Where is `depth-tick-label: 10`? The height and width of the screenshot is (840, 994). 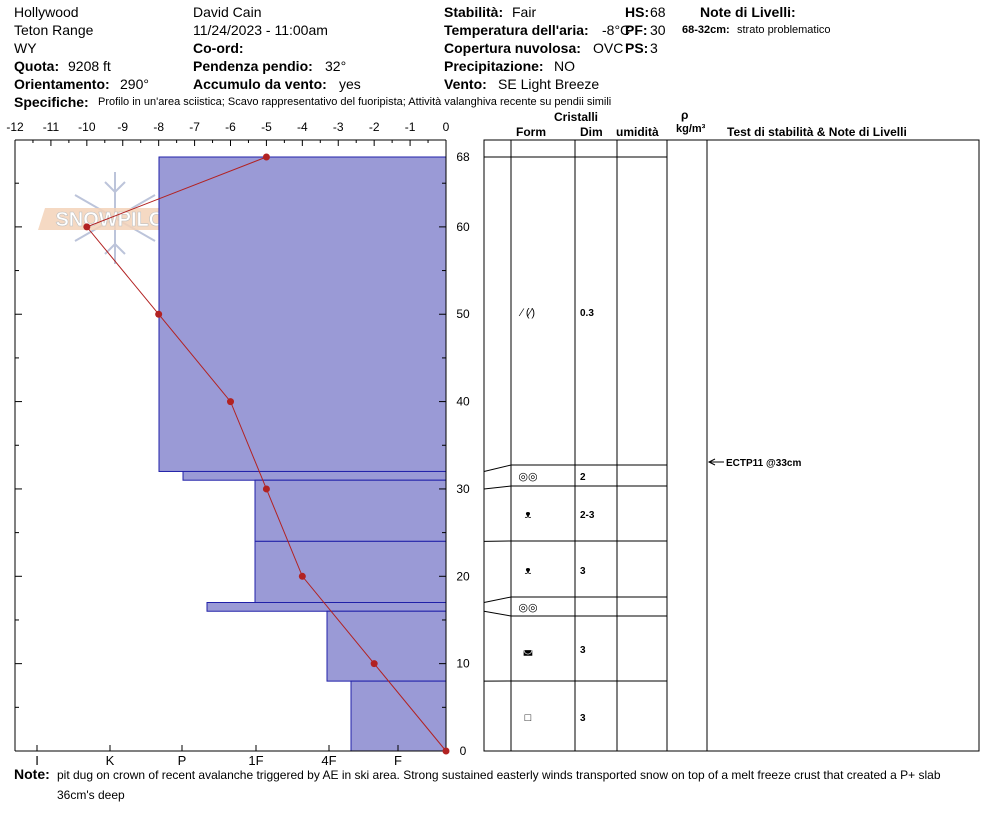 depth-tick-label: 10 is located at coordinates (463, 664).